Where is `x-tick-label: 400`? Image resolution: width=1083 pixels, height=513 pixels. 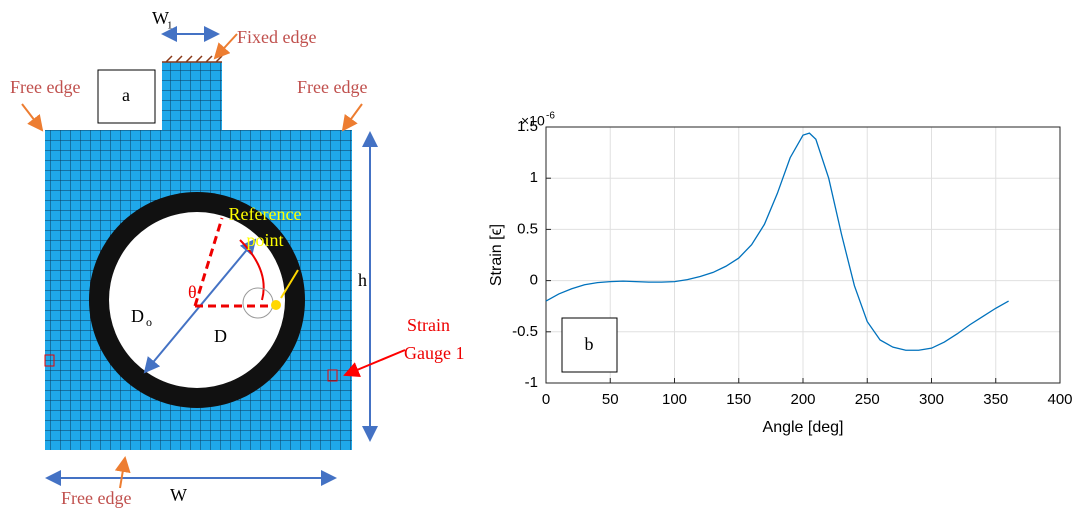 x-tick-label: 400 is located at coordinates (1059, 399).